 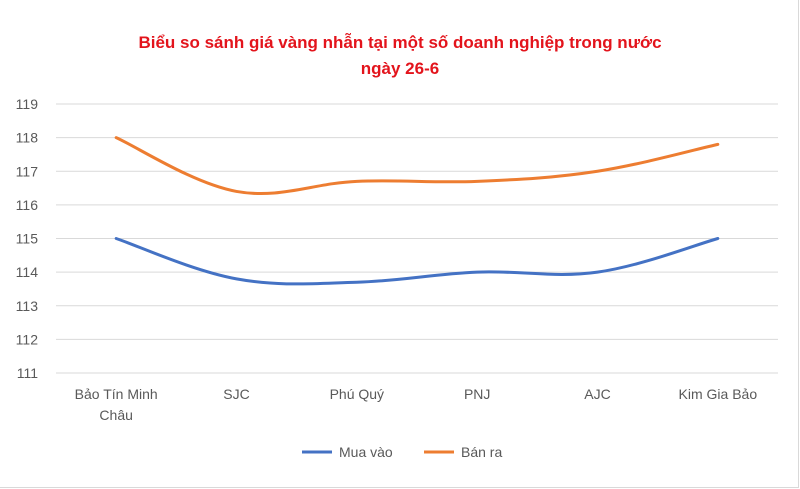 What do you see at coordinates (27, 205) in the screenshot?
I see `y-tick-label: 116` at bounding box center [27, 205].